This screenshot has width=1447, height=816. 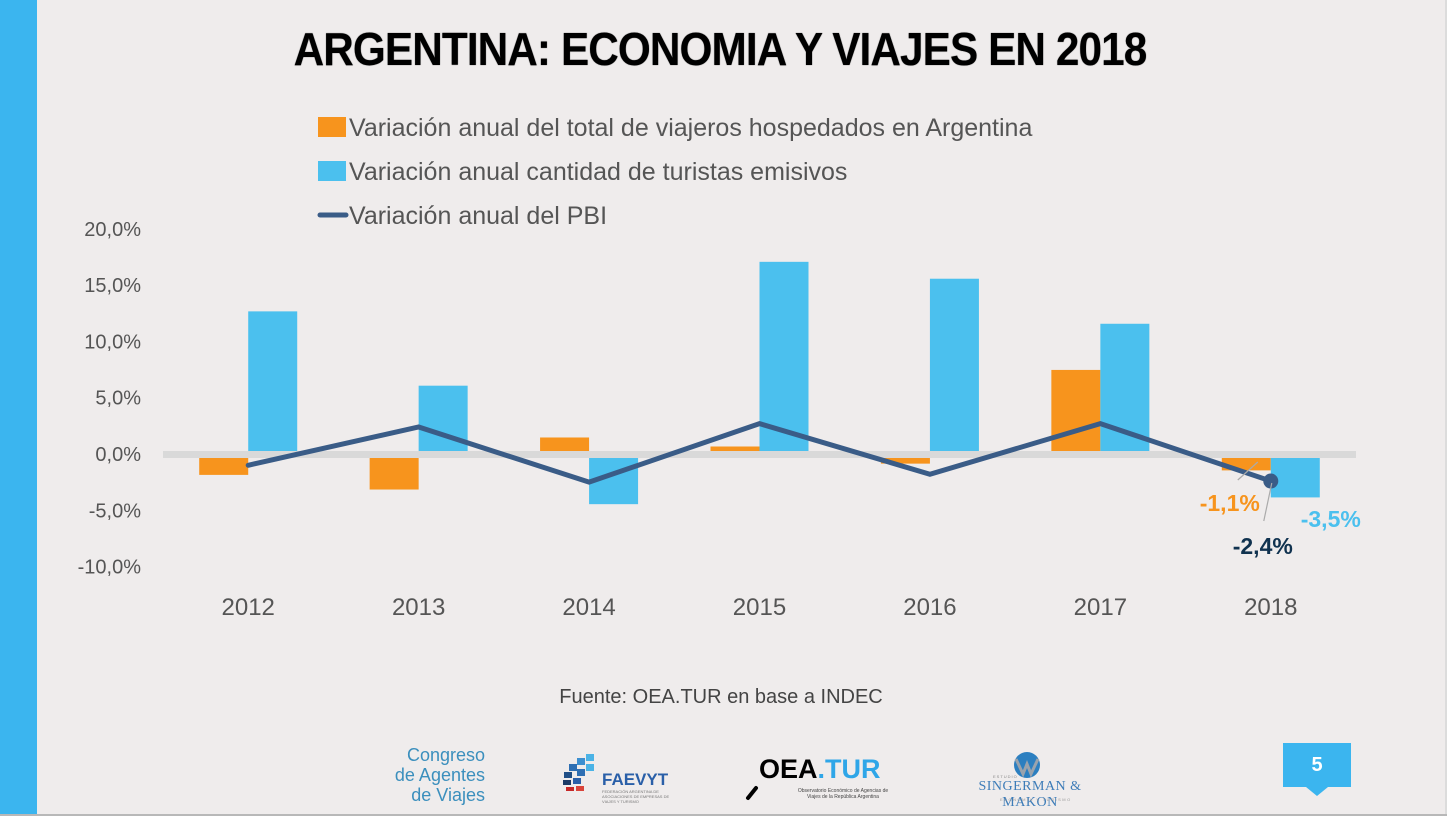 What do you see at coordinates (849, 769) in the screenshot?
I see `oeatur-name-b: .TUR` at bounding box center [849, 769].